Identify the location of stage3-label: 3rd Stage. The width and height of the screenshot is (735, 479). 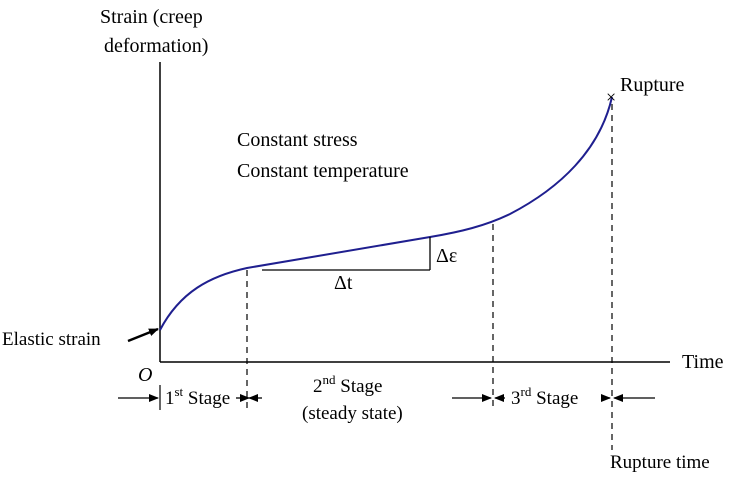
(544, 396).